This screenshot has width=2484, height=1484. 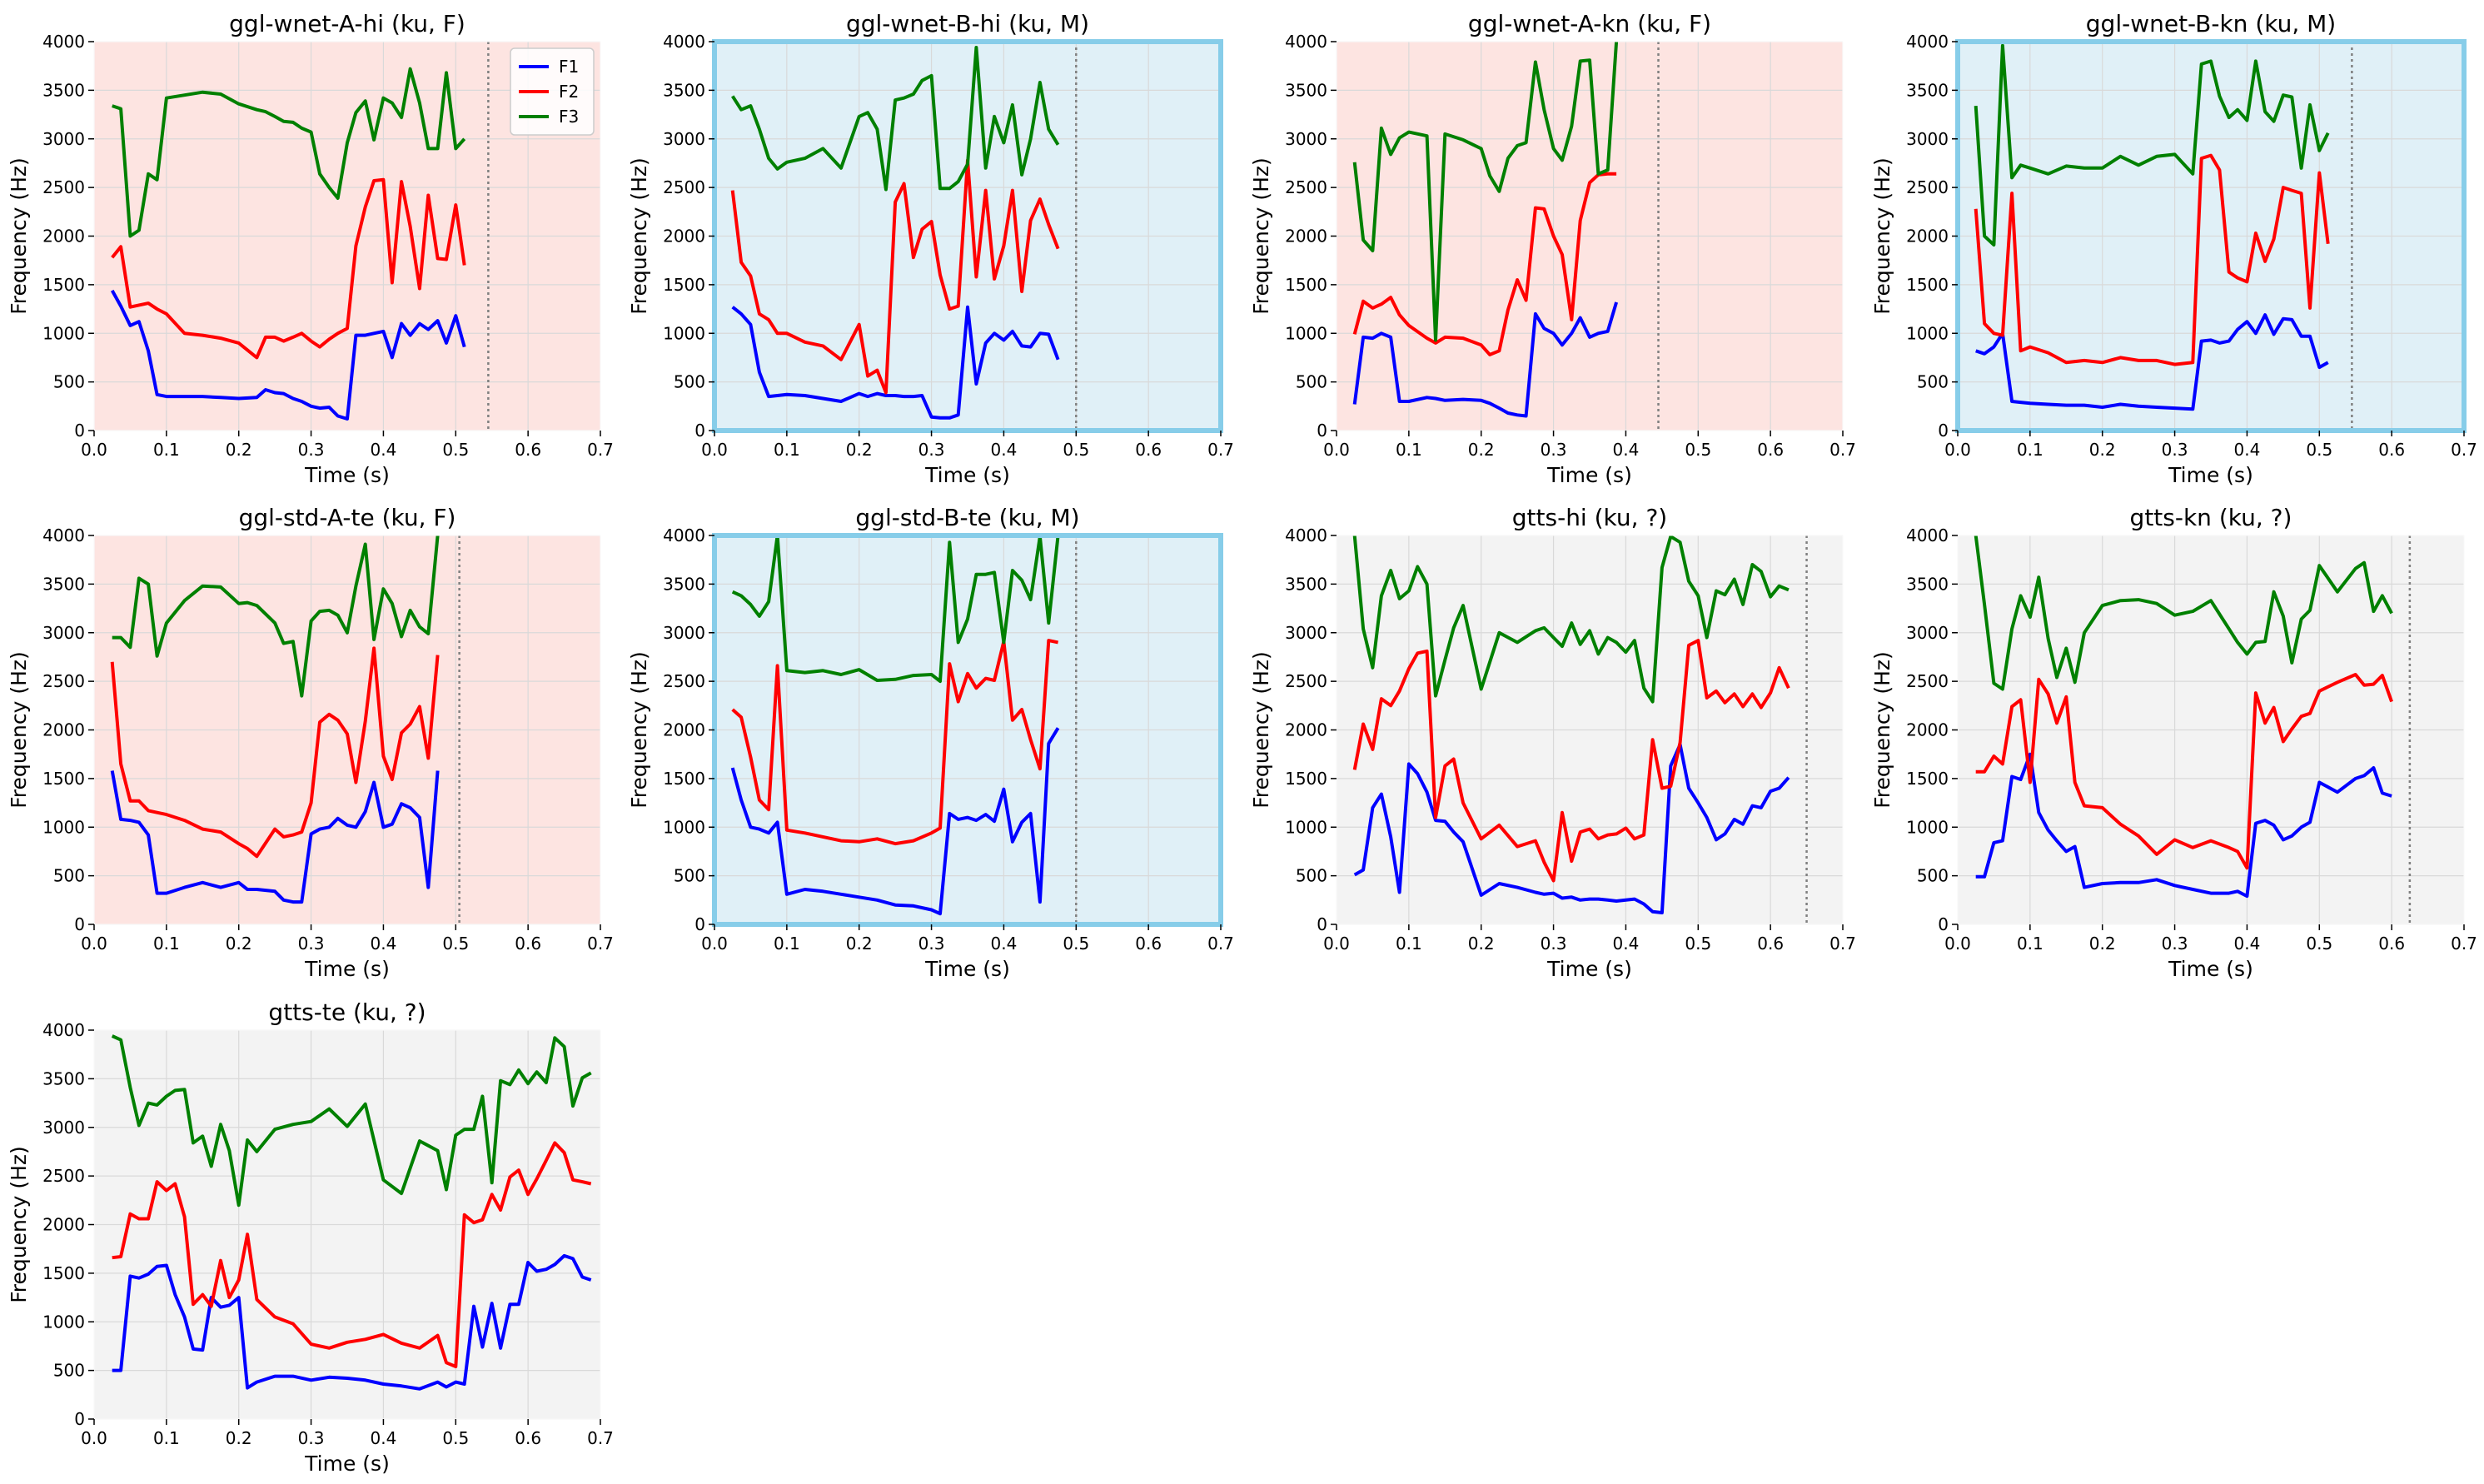 What do you see at coordinates (569, 117) in the screenshot?
I see `legend-label-f3: F3` at bounding box center [569, 117].